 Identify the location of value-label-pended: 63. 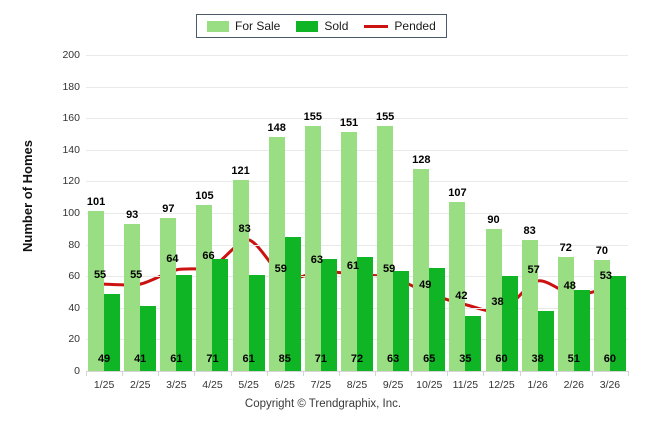
(316, 260).